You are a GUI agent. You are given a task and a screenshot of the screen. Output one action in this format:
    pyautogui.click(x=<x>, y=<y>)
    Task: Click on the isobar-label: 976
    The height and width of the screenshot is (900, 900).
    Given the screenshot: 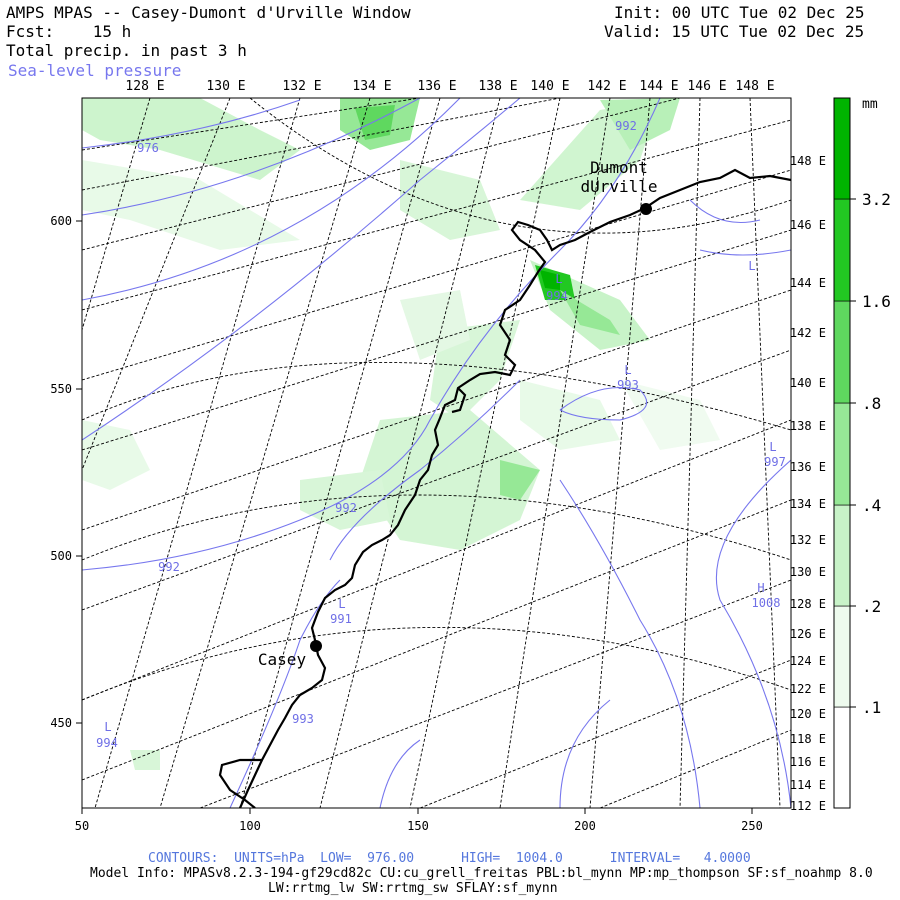 What is the action you would take?
    pyautogui.click(x=148, y=148)
    